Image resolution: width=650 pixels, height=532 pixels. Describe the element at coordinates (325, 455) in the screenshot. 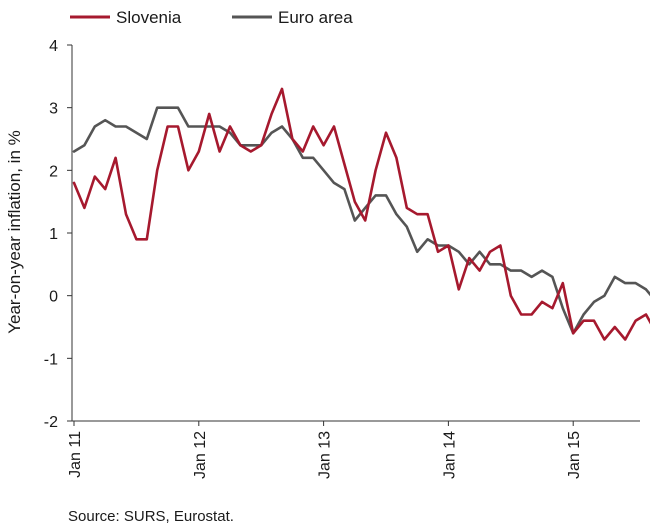

I see `x-tick-label: Jan 13` at that location.